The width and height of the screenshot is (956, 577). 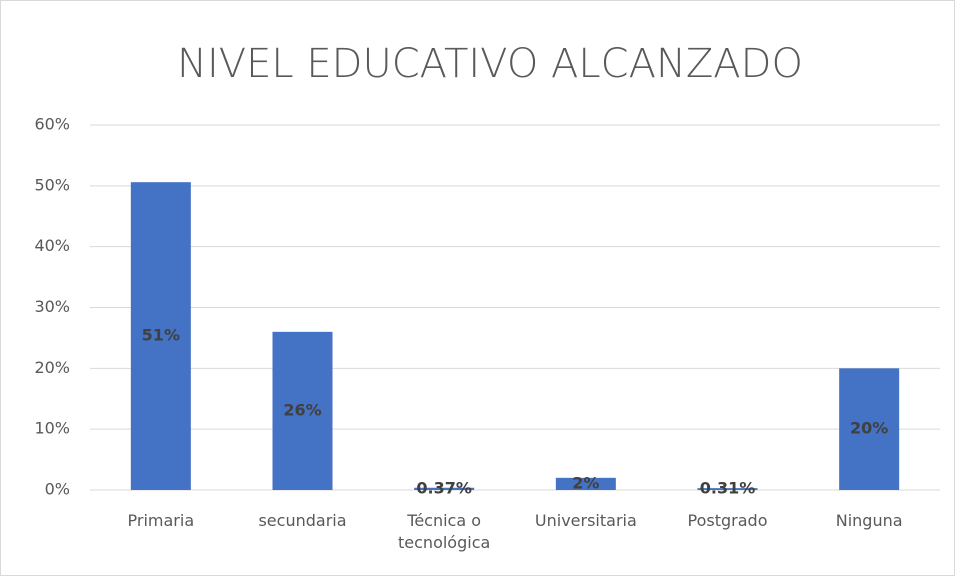 I want to click on y-tick-label: 50%, so click(x=52, y=184).